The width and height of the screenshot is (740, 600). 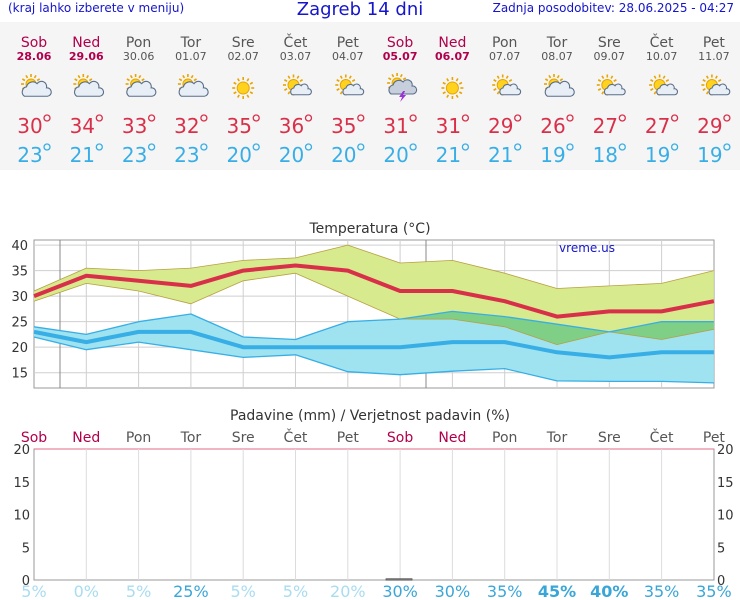 I want to click on max-temp-value: 29, so click(x=709, y=126).